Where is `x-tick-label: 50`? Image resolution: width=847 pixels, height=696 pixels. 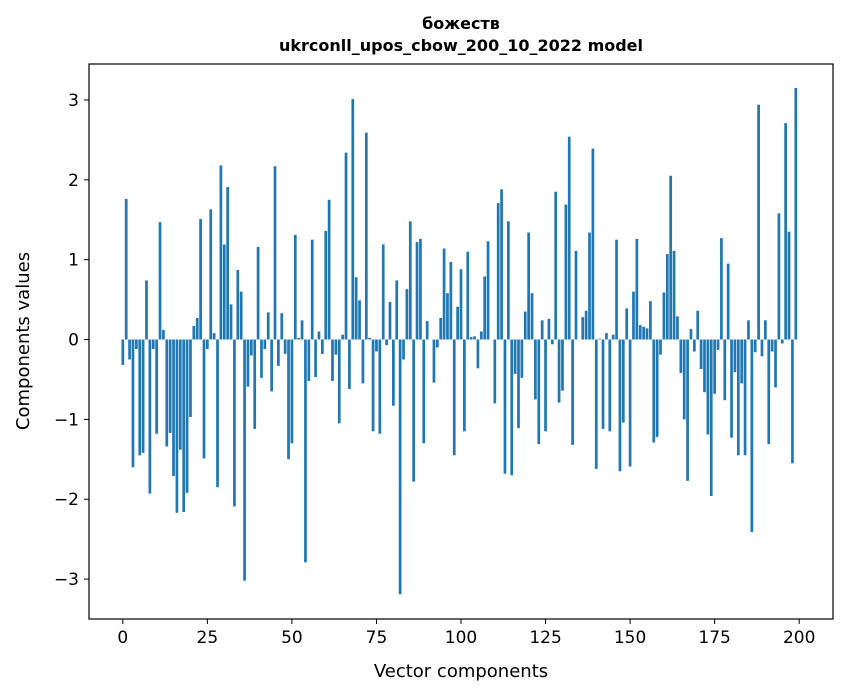
x-tick-label: 50 is located at coordinates (292, 638).